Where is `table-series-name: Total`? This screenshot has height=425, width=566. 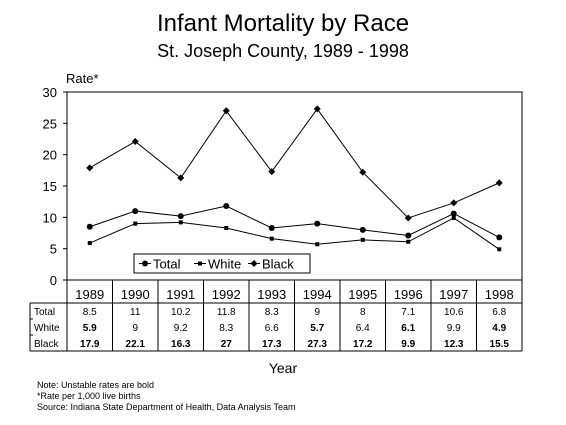
table-series-name: Total is located at coordinates (44, 312).